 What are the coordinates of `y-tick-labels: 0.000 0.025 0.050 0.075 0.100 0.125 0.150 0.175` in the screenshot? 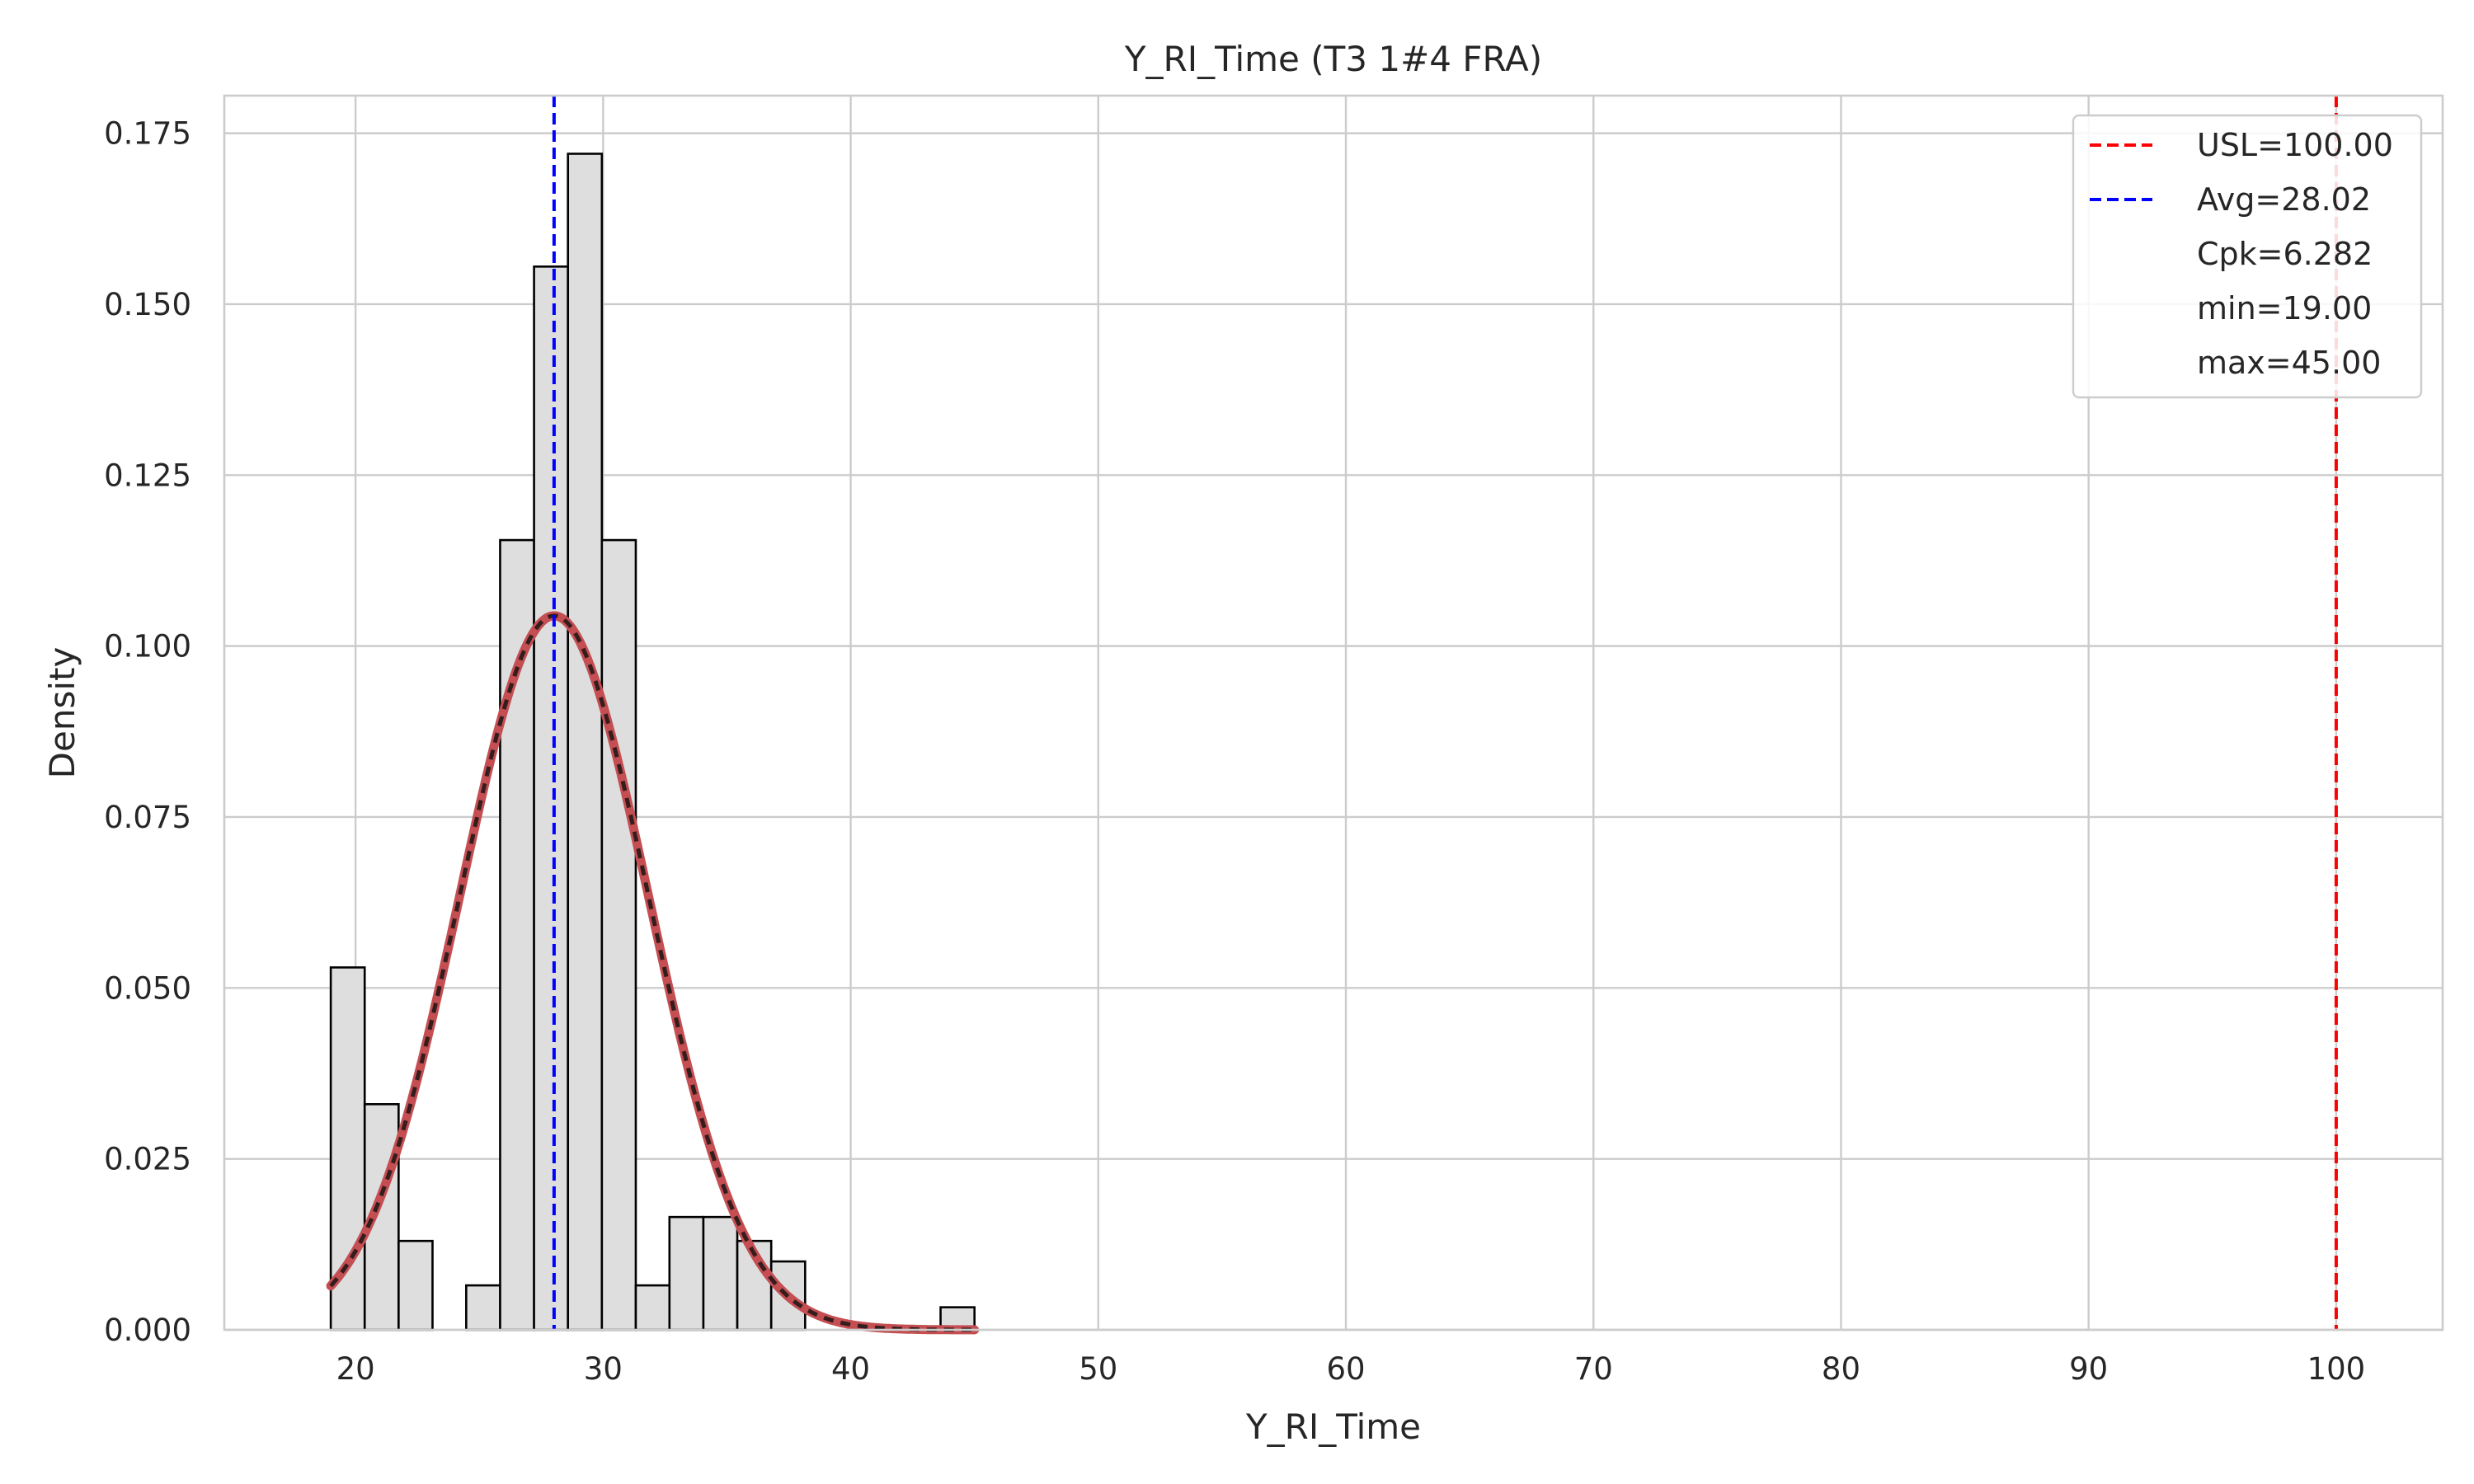 It's located at (147, 732).